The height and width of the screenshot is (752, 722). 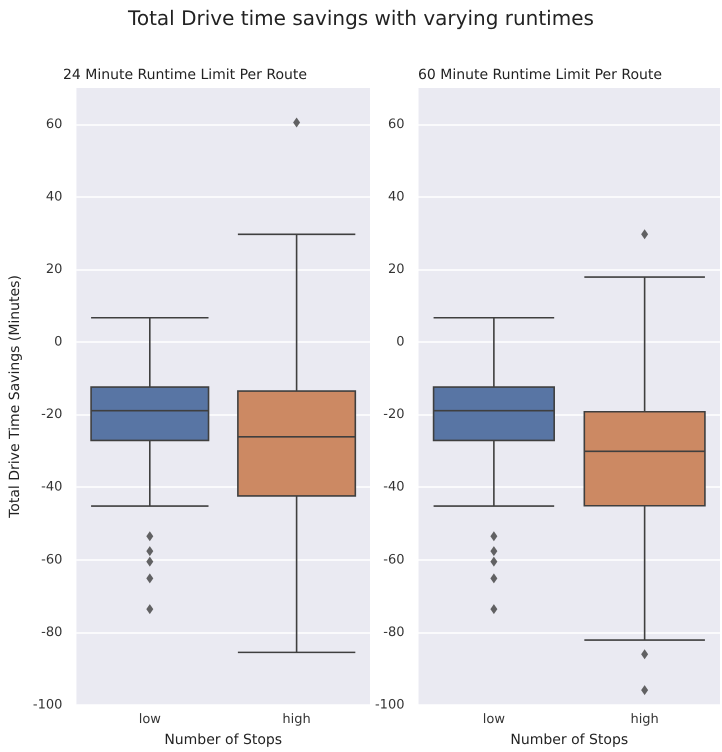 What do you see at coordinates (540, 75) in the screenshot?
I see `chart-subtitle: 60 Minute Runtime Limit Per Route` at bounding box center [540, 75].